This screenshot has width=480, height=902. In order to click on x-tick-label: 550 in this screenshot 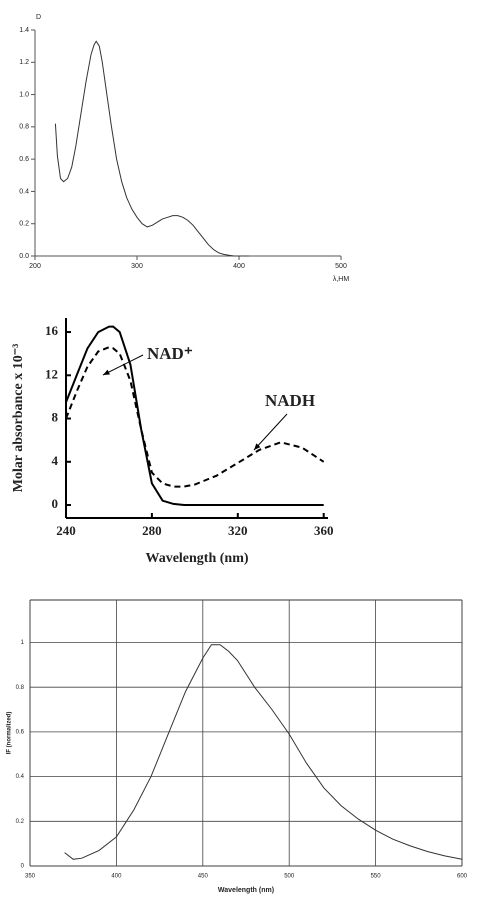, I will do `click(376, 877)`.